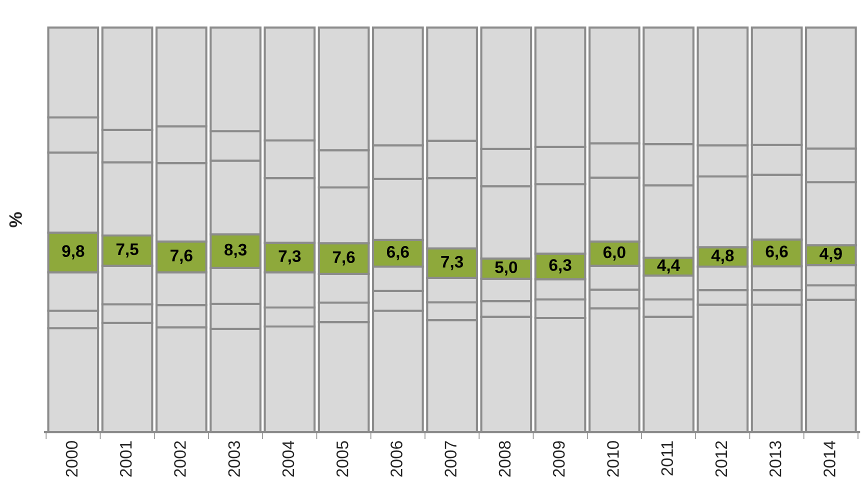 This screenshot has height=491, width=866. What do you see at coordinates (558, 459) in the screenshot?
I see `x-tick-label: 2009` at bounding box center [558, 459].